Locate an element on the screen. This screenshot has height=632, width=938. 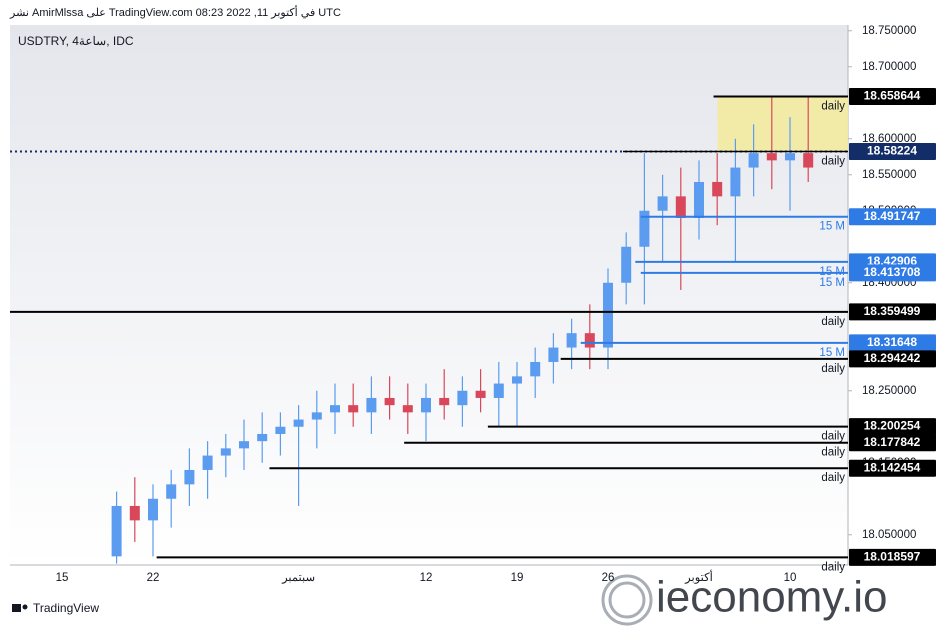
watermark-logo is located at coordinates (627, 600).